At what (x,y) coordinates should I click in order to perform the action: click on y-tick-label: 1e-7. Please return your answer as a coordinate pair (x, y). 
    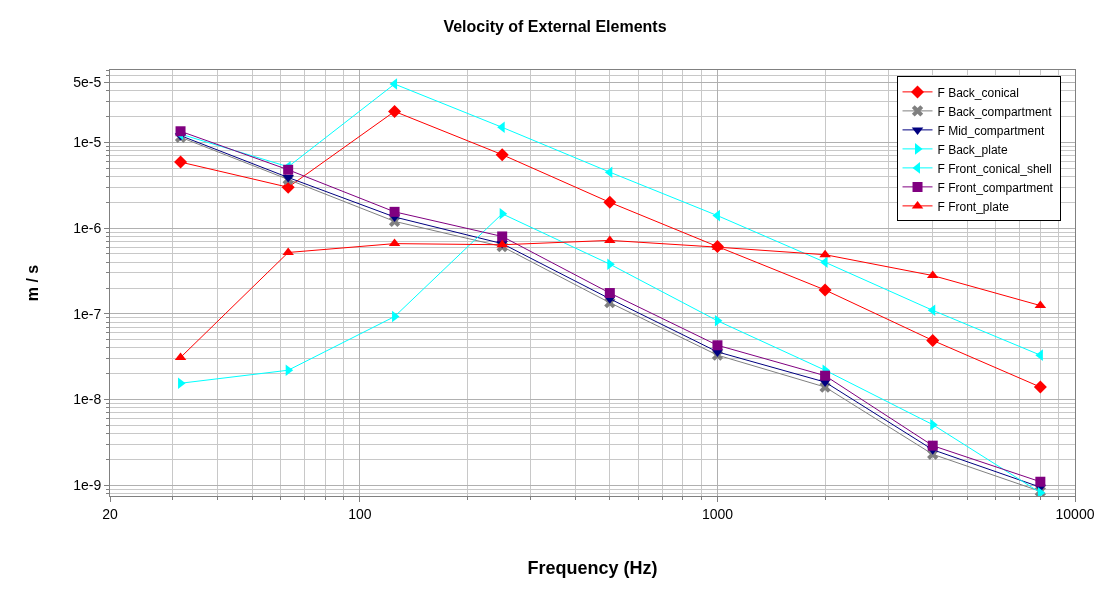
    Looking at the image, I should click on (87, 313).